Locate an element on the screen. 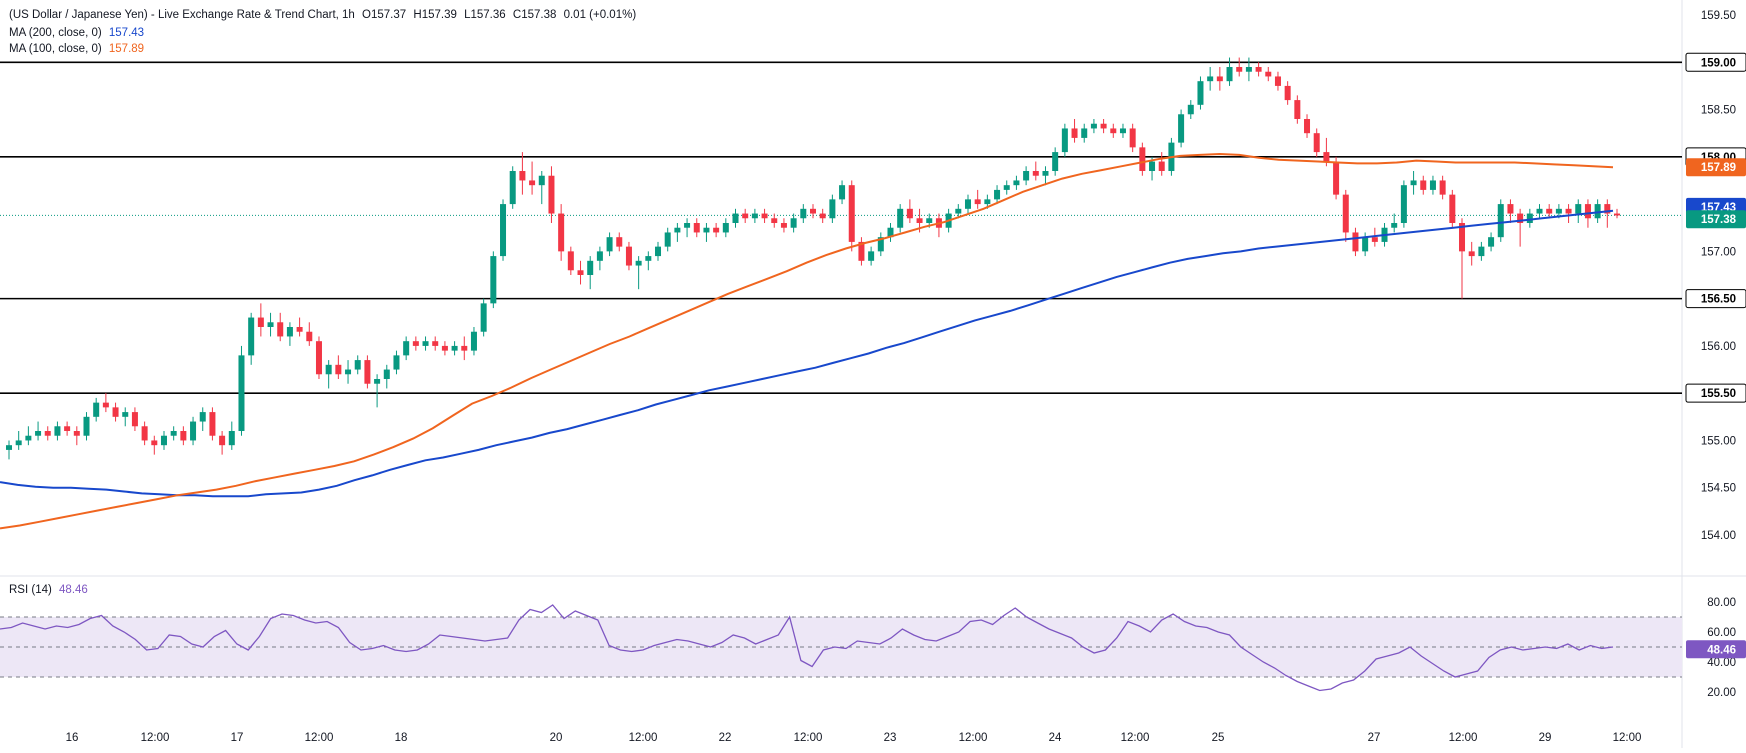  last-price-tag: 157.38 is located at coordinates (1719, 220).